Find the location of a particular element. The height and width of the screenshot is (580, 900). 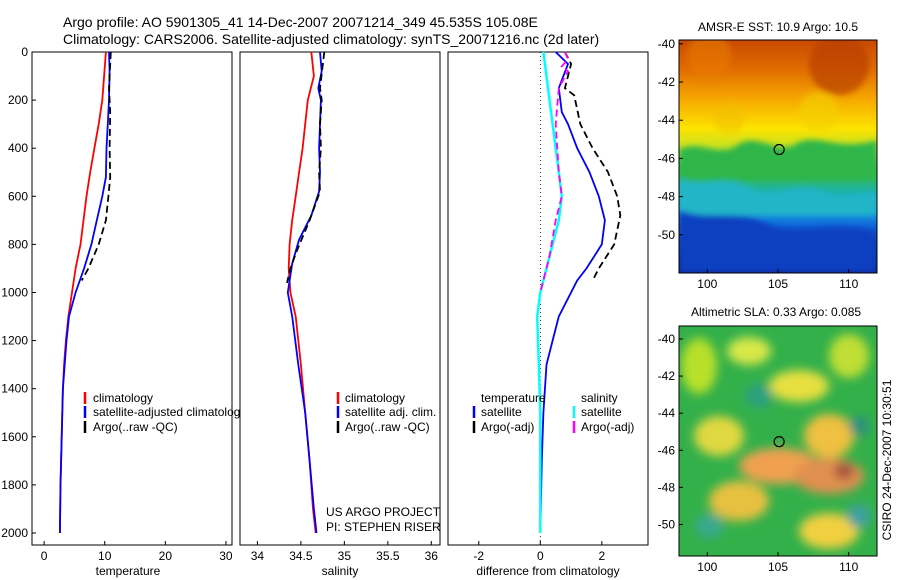

series-line-salinity-argo-adj is located at coordinates (554, 172).